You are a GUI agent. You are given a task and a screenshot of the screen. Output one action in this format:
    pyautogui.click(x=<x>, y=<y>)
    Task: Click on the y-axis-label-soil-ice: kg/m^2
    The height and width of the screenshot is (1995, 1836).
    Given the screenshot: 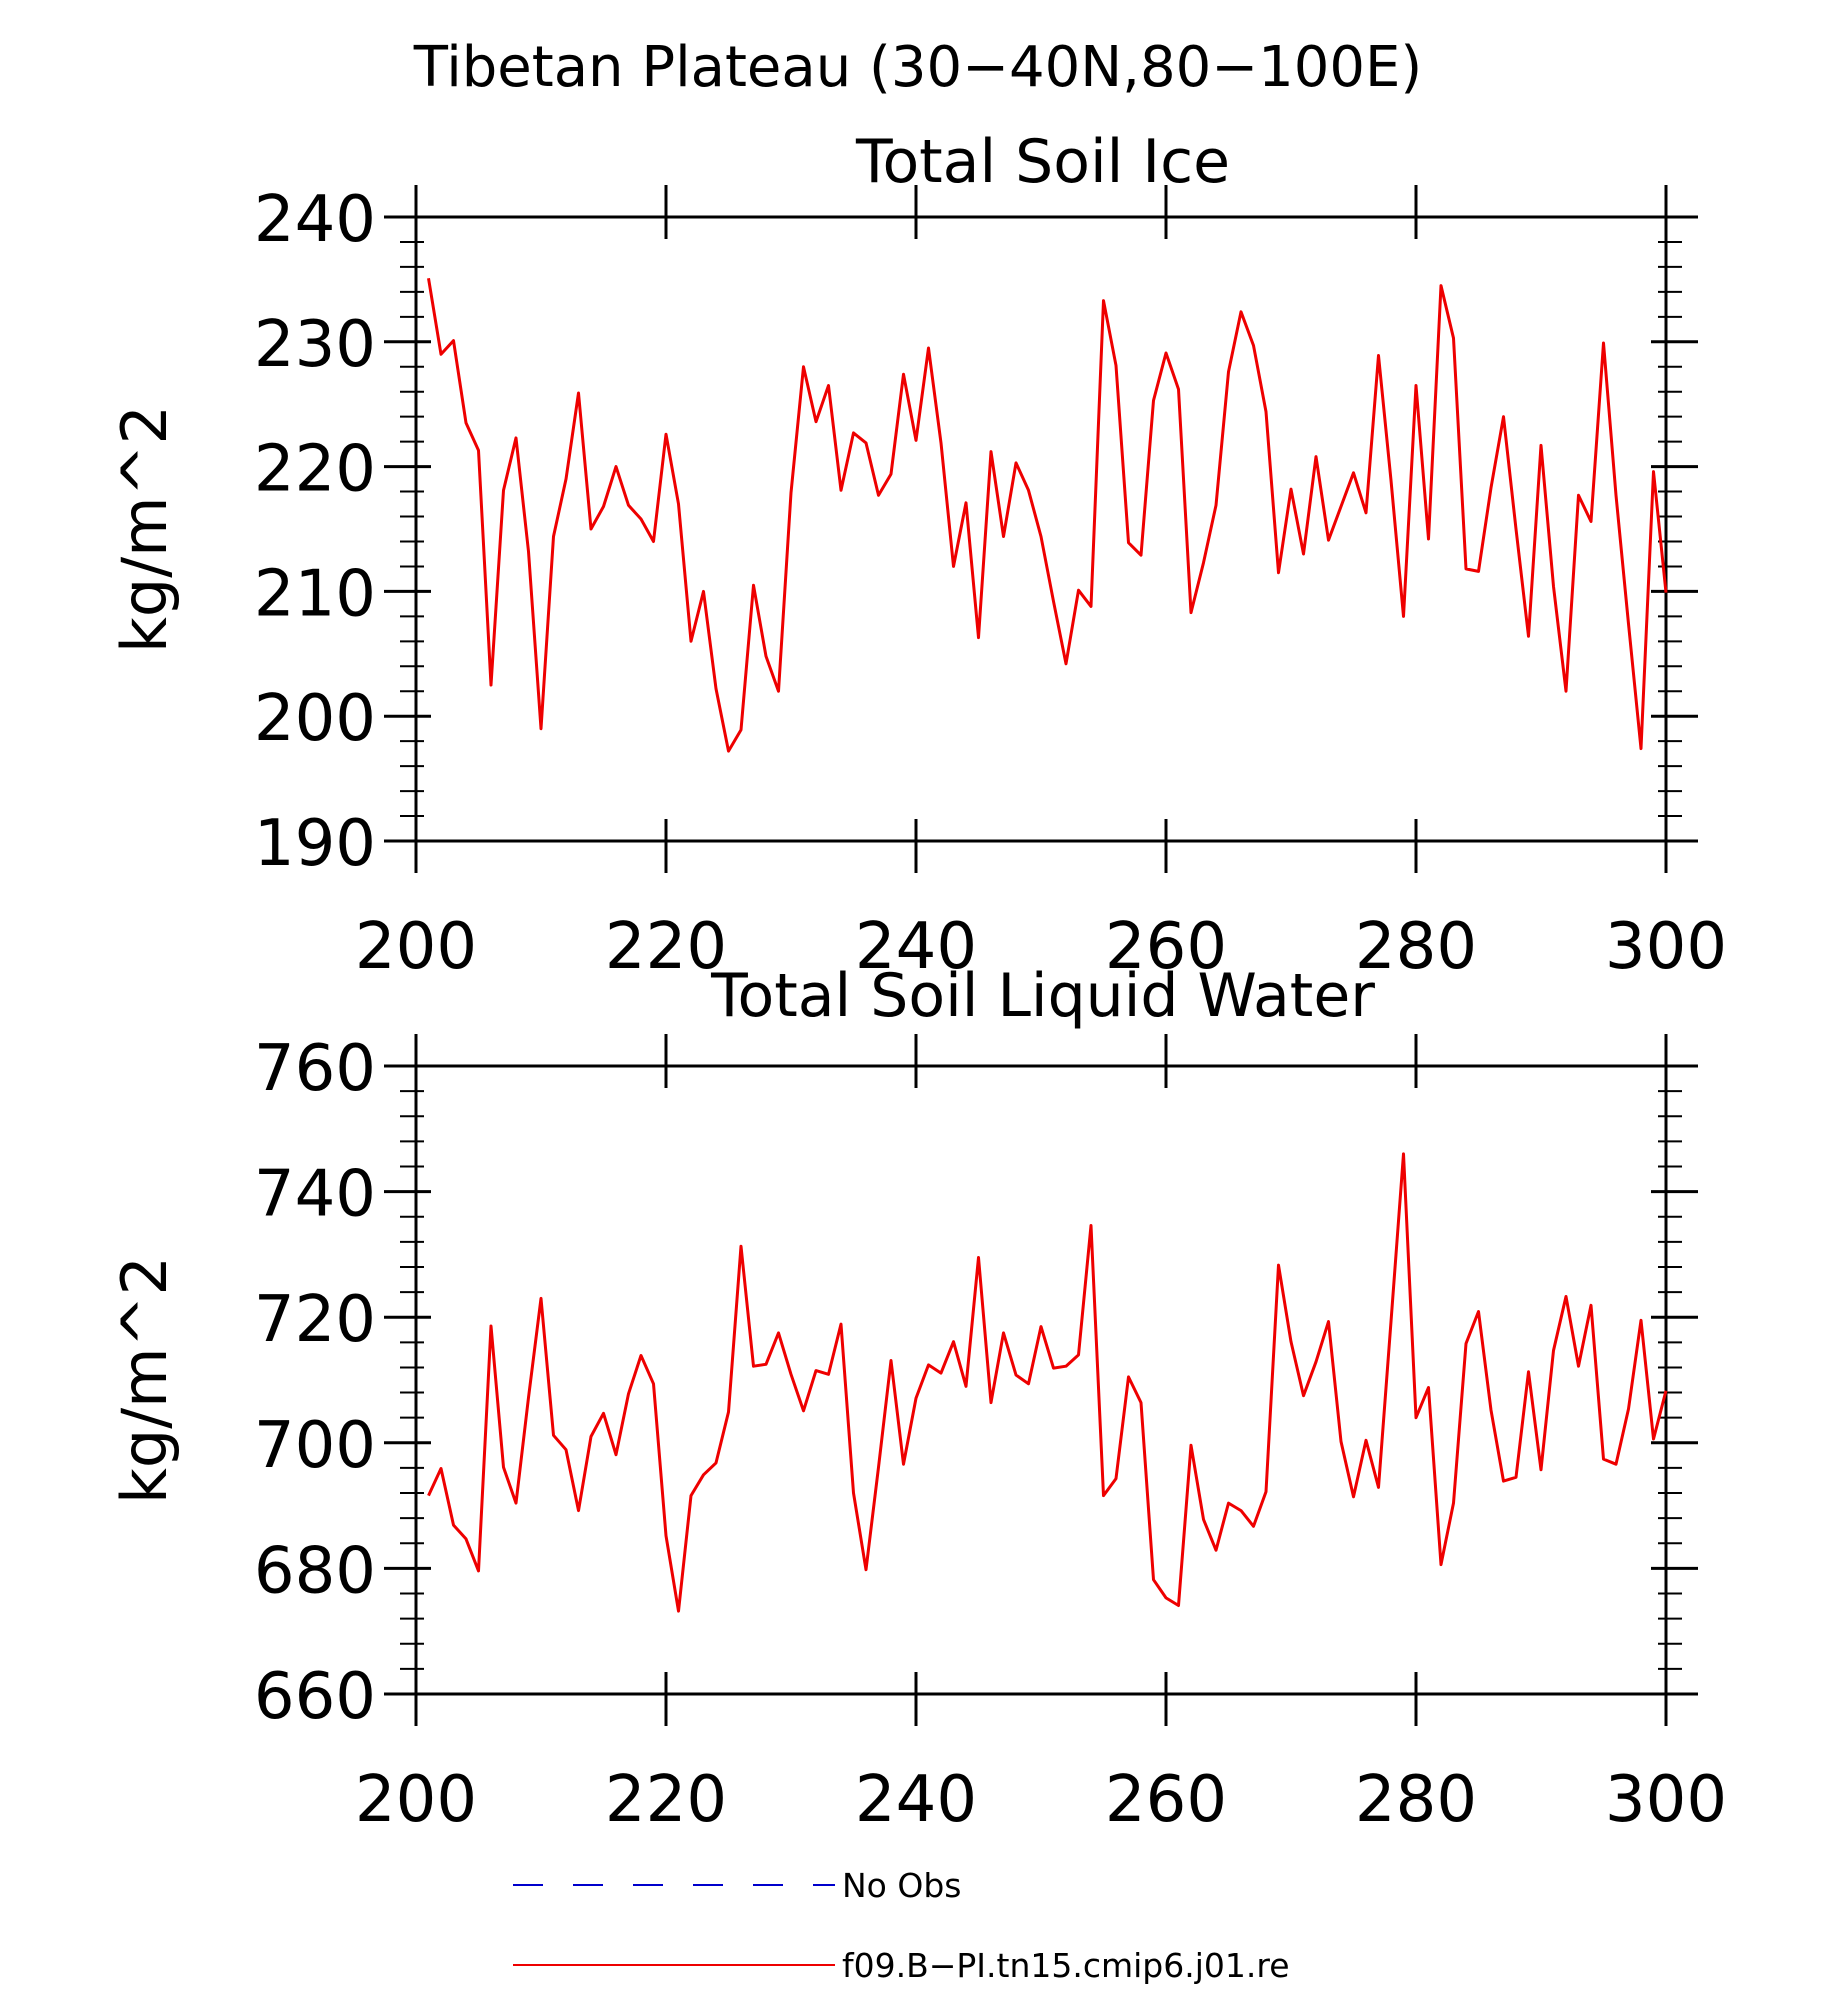 What is the action you would take?
    pyautogui.click(x=144, y=529)
    